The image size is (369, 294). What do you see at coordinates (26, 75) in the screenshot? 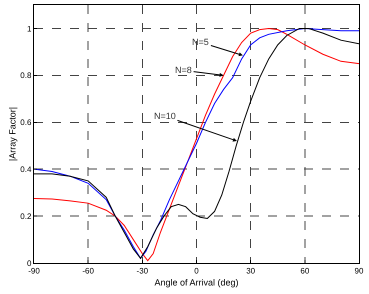
I see `y-tick-label: 0.8` at bounding box center [26, 75].